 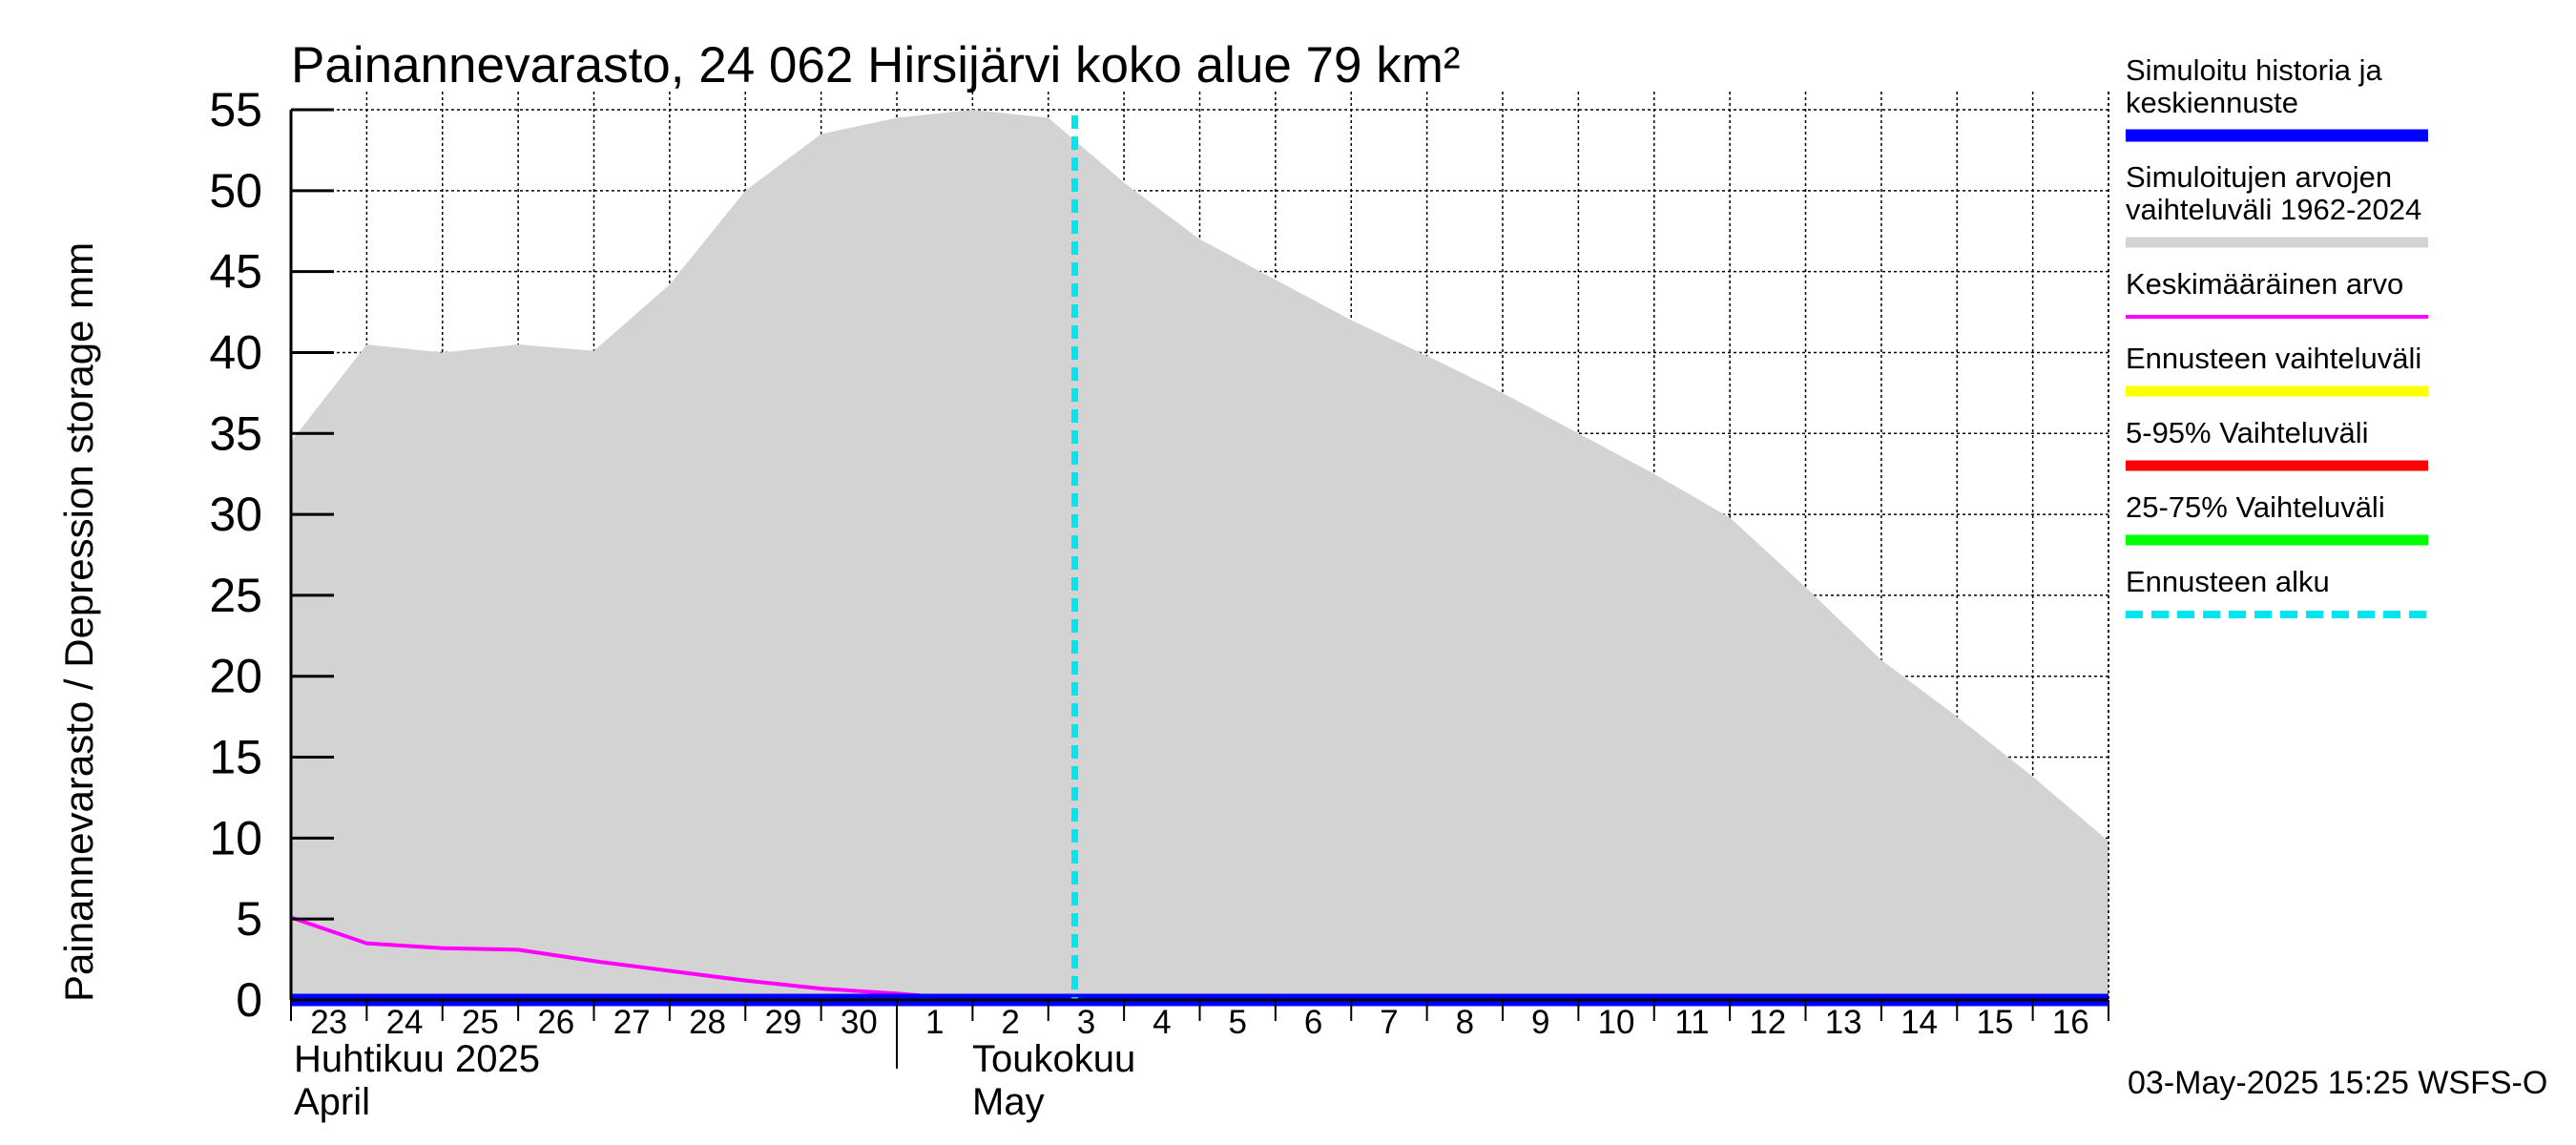 What do you see at coordinates (1691, 1022) in the screenshot?
I see `x-tick-label: 11` at bounding box center [1691, 1022].